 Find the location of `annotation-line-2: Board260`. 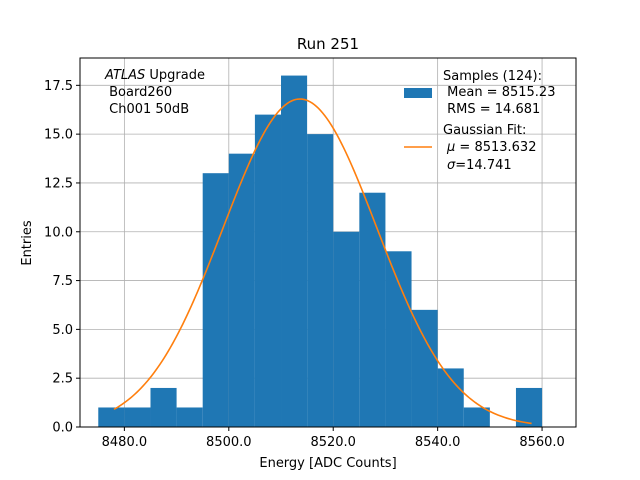

annotation-line-2: Board260 is located at coordinates (138, 92).